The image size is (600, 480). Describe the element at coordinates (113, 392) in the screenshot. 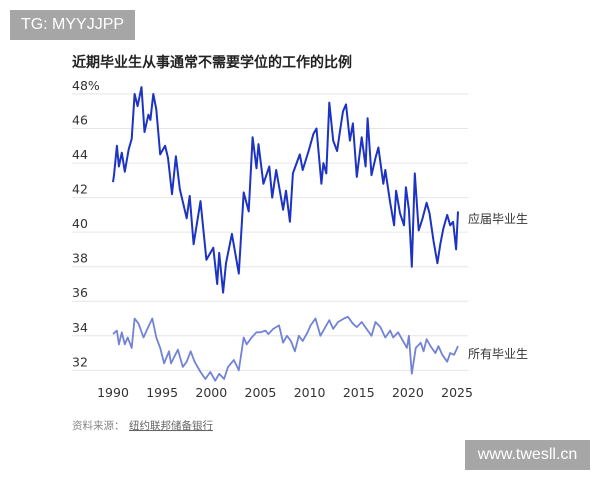

I see `x-tick-label: 1990` at that location.